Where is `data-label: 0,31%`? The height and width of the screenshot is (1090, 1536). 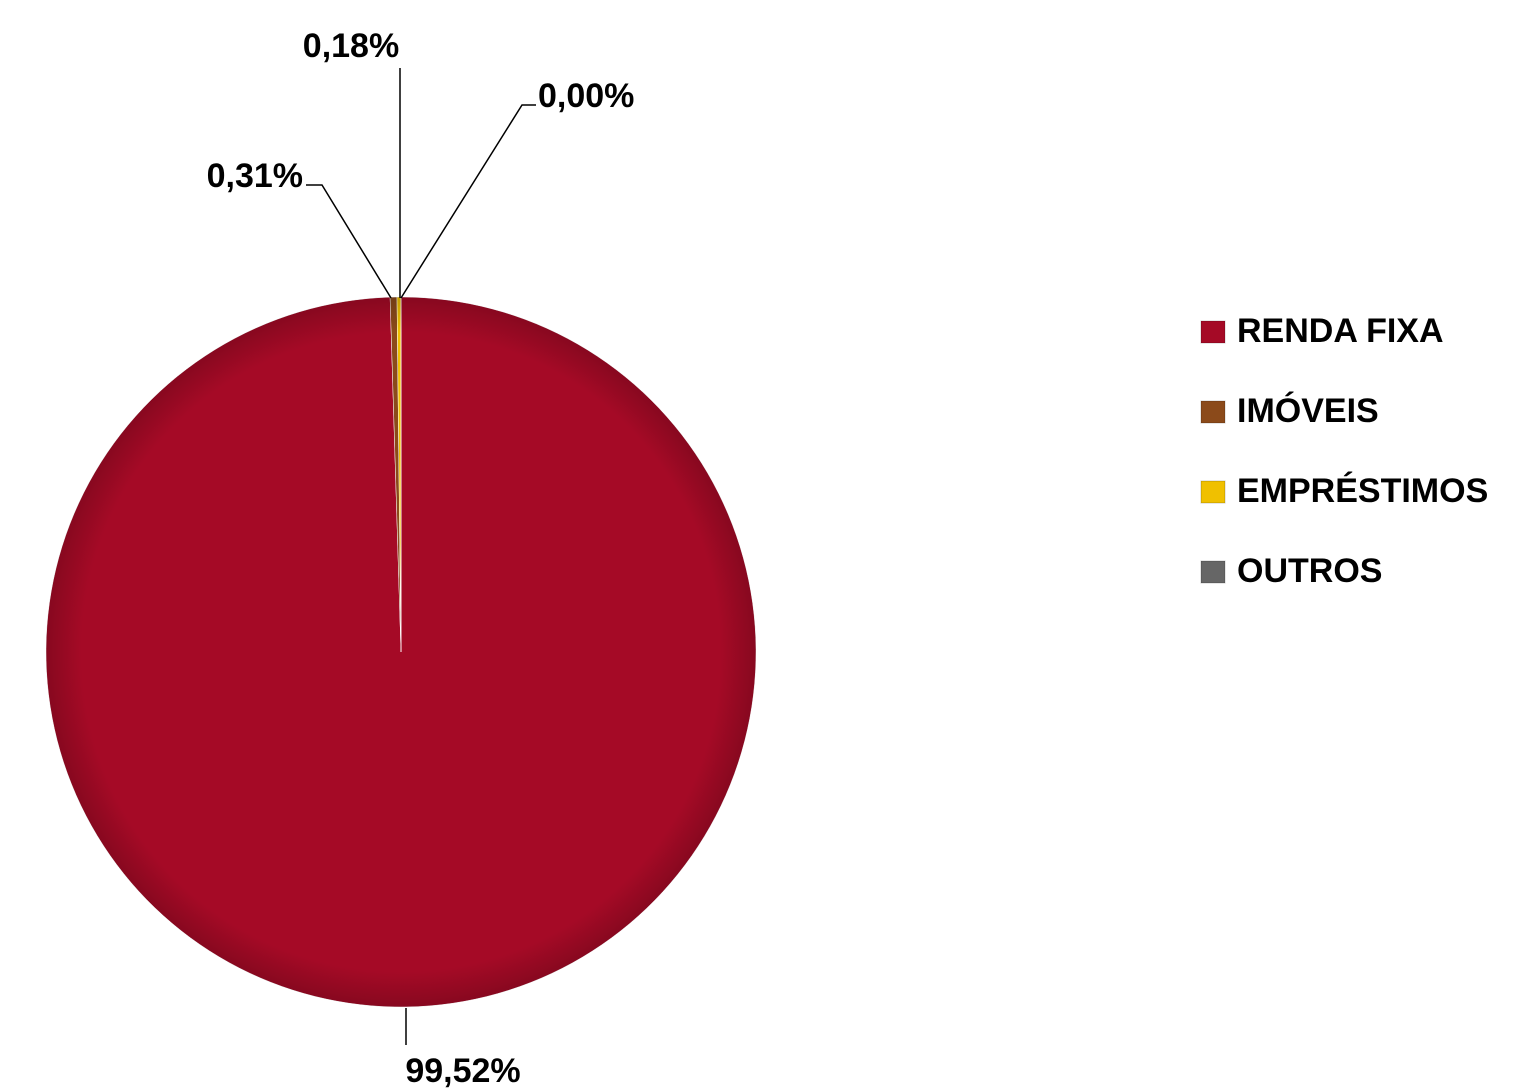
data-label: 0,31% is located at coordinates (255, 176).